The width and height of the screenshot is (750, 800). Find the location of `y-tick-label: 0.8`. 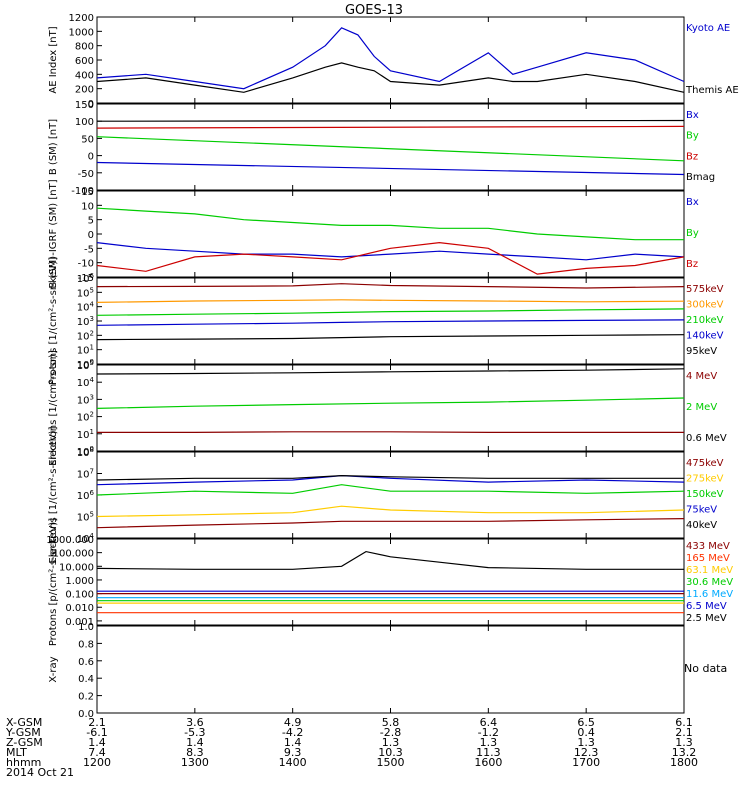

y-tick-label: 0.8 is located at coordinates (86, 644).